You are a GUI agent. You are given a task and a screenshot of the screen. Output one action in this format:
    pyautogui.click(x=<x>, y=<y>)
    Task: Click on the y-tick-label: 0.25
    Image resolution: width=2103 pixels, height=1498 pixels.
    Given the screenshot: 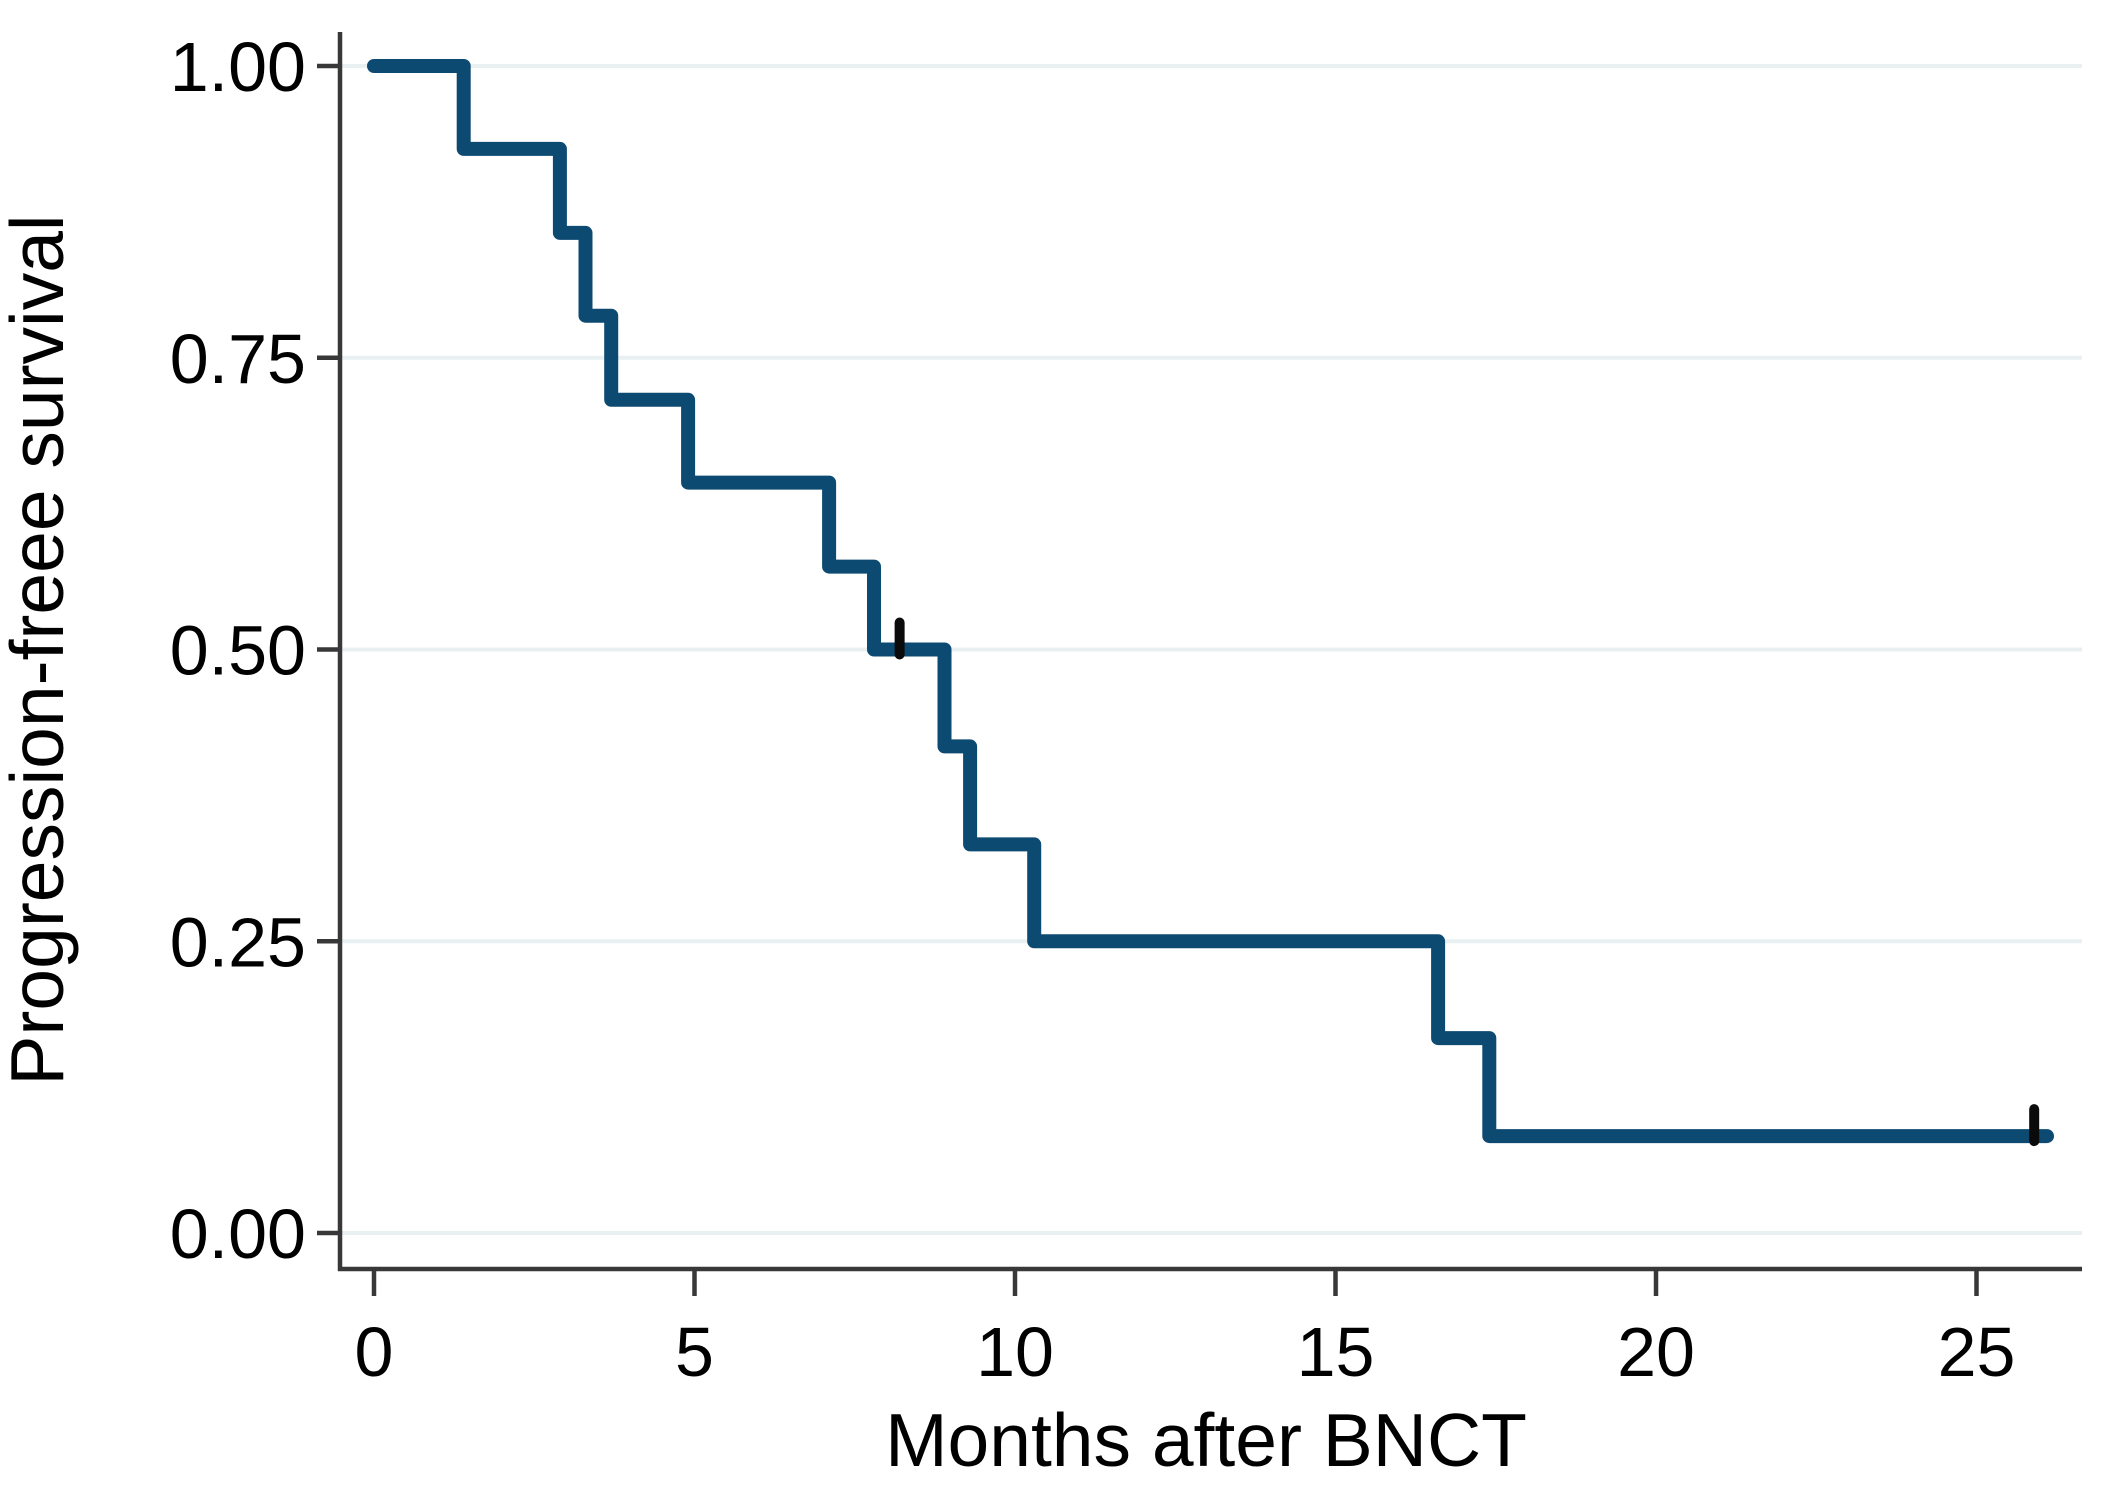 What is the action you would take?
    pyautogui.click(x=238, y=942)
    